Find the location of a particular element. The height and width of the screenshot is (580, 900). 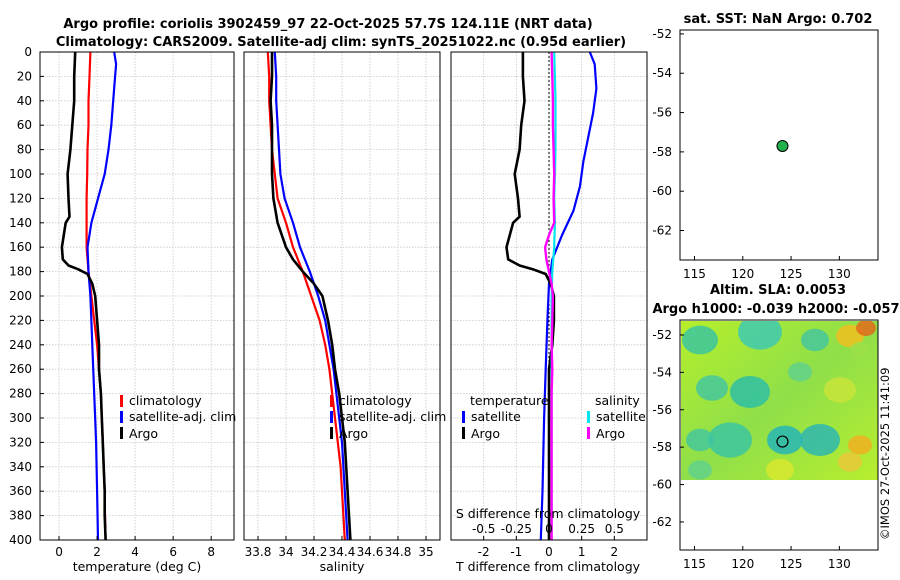

imos-credit: ©IMOS 27-Oct-2025 11:41:09 is located at coordinates (885, 453).